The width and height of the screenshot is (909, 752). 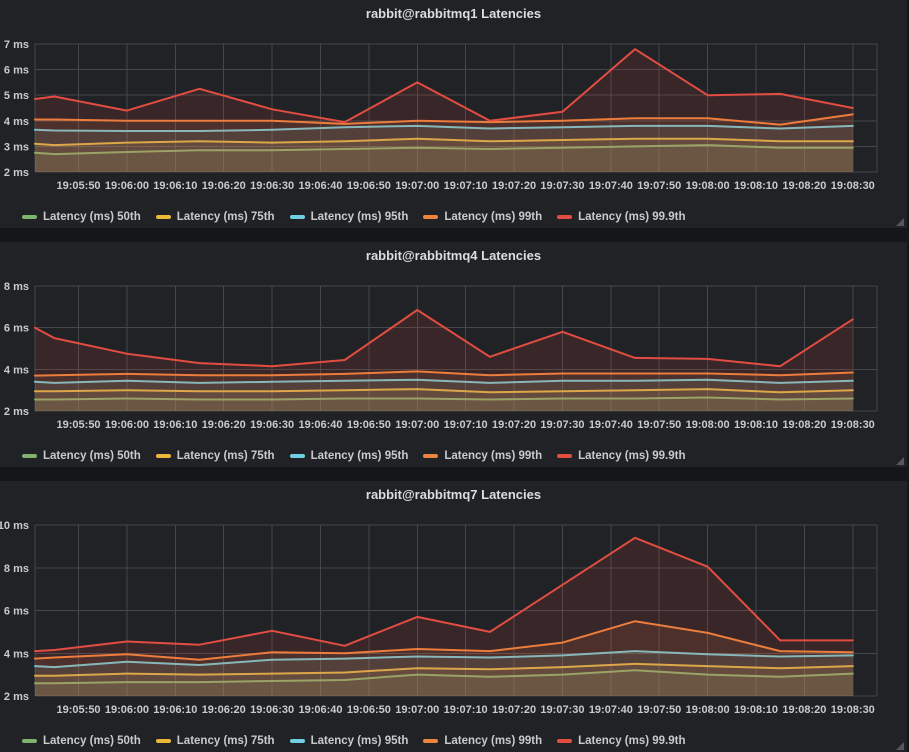 I want to click on y-tick-label: 5 ms, so click(x=16, y=96).